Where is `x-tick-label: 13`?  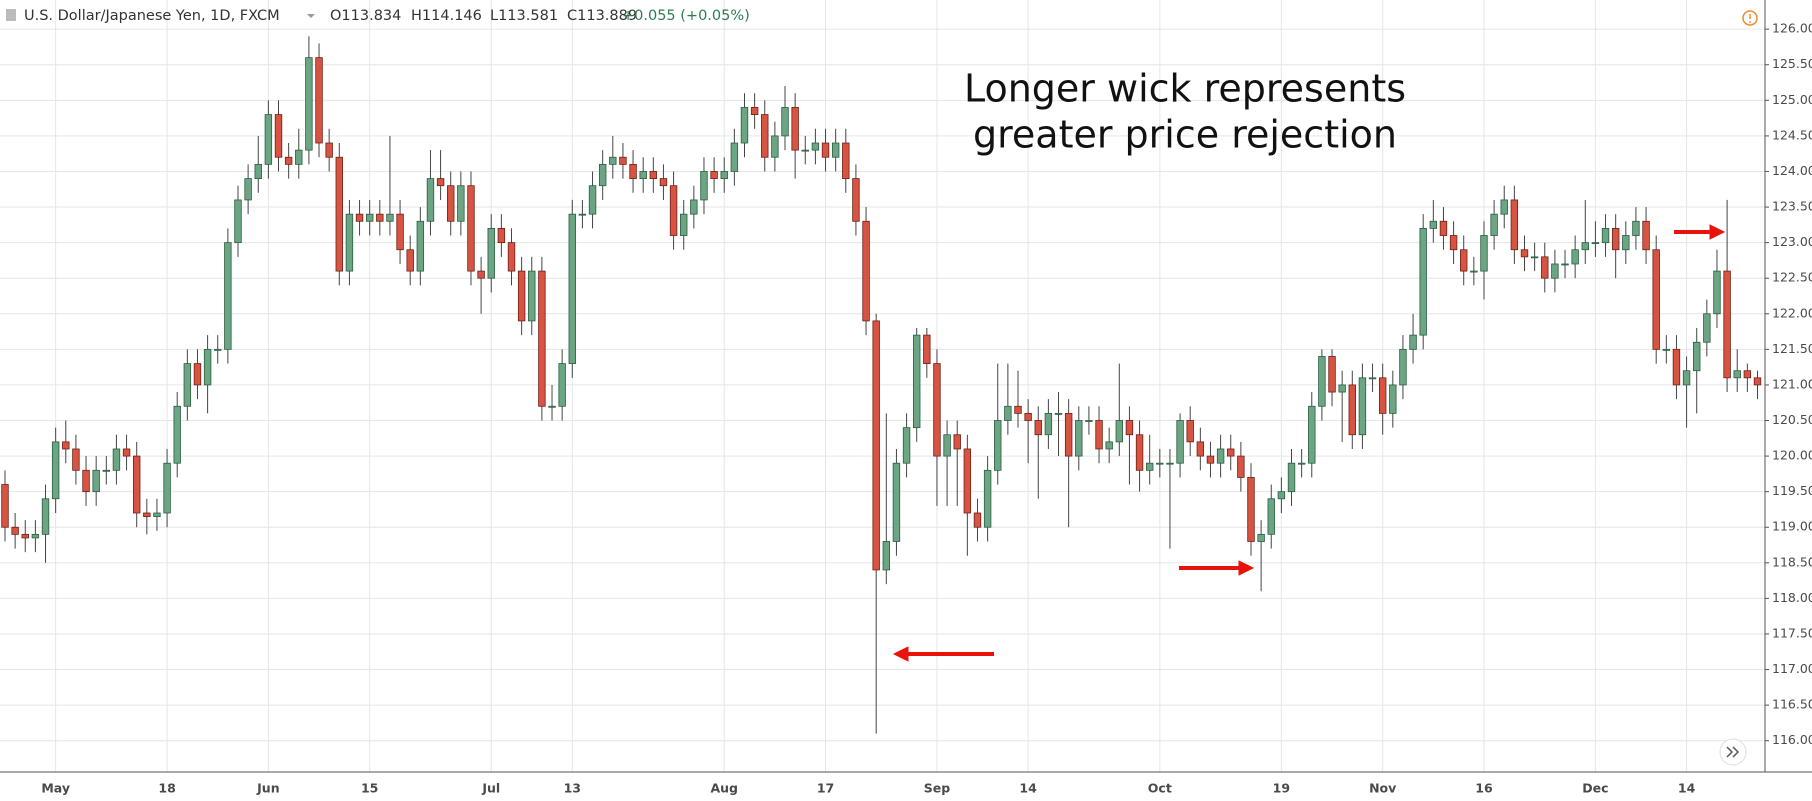
x-tick-label: 13 is located at coordinates (572, 788).